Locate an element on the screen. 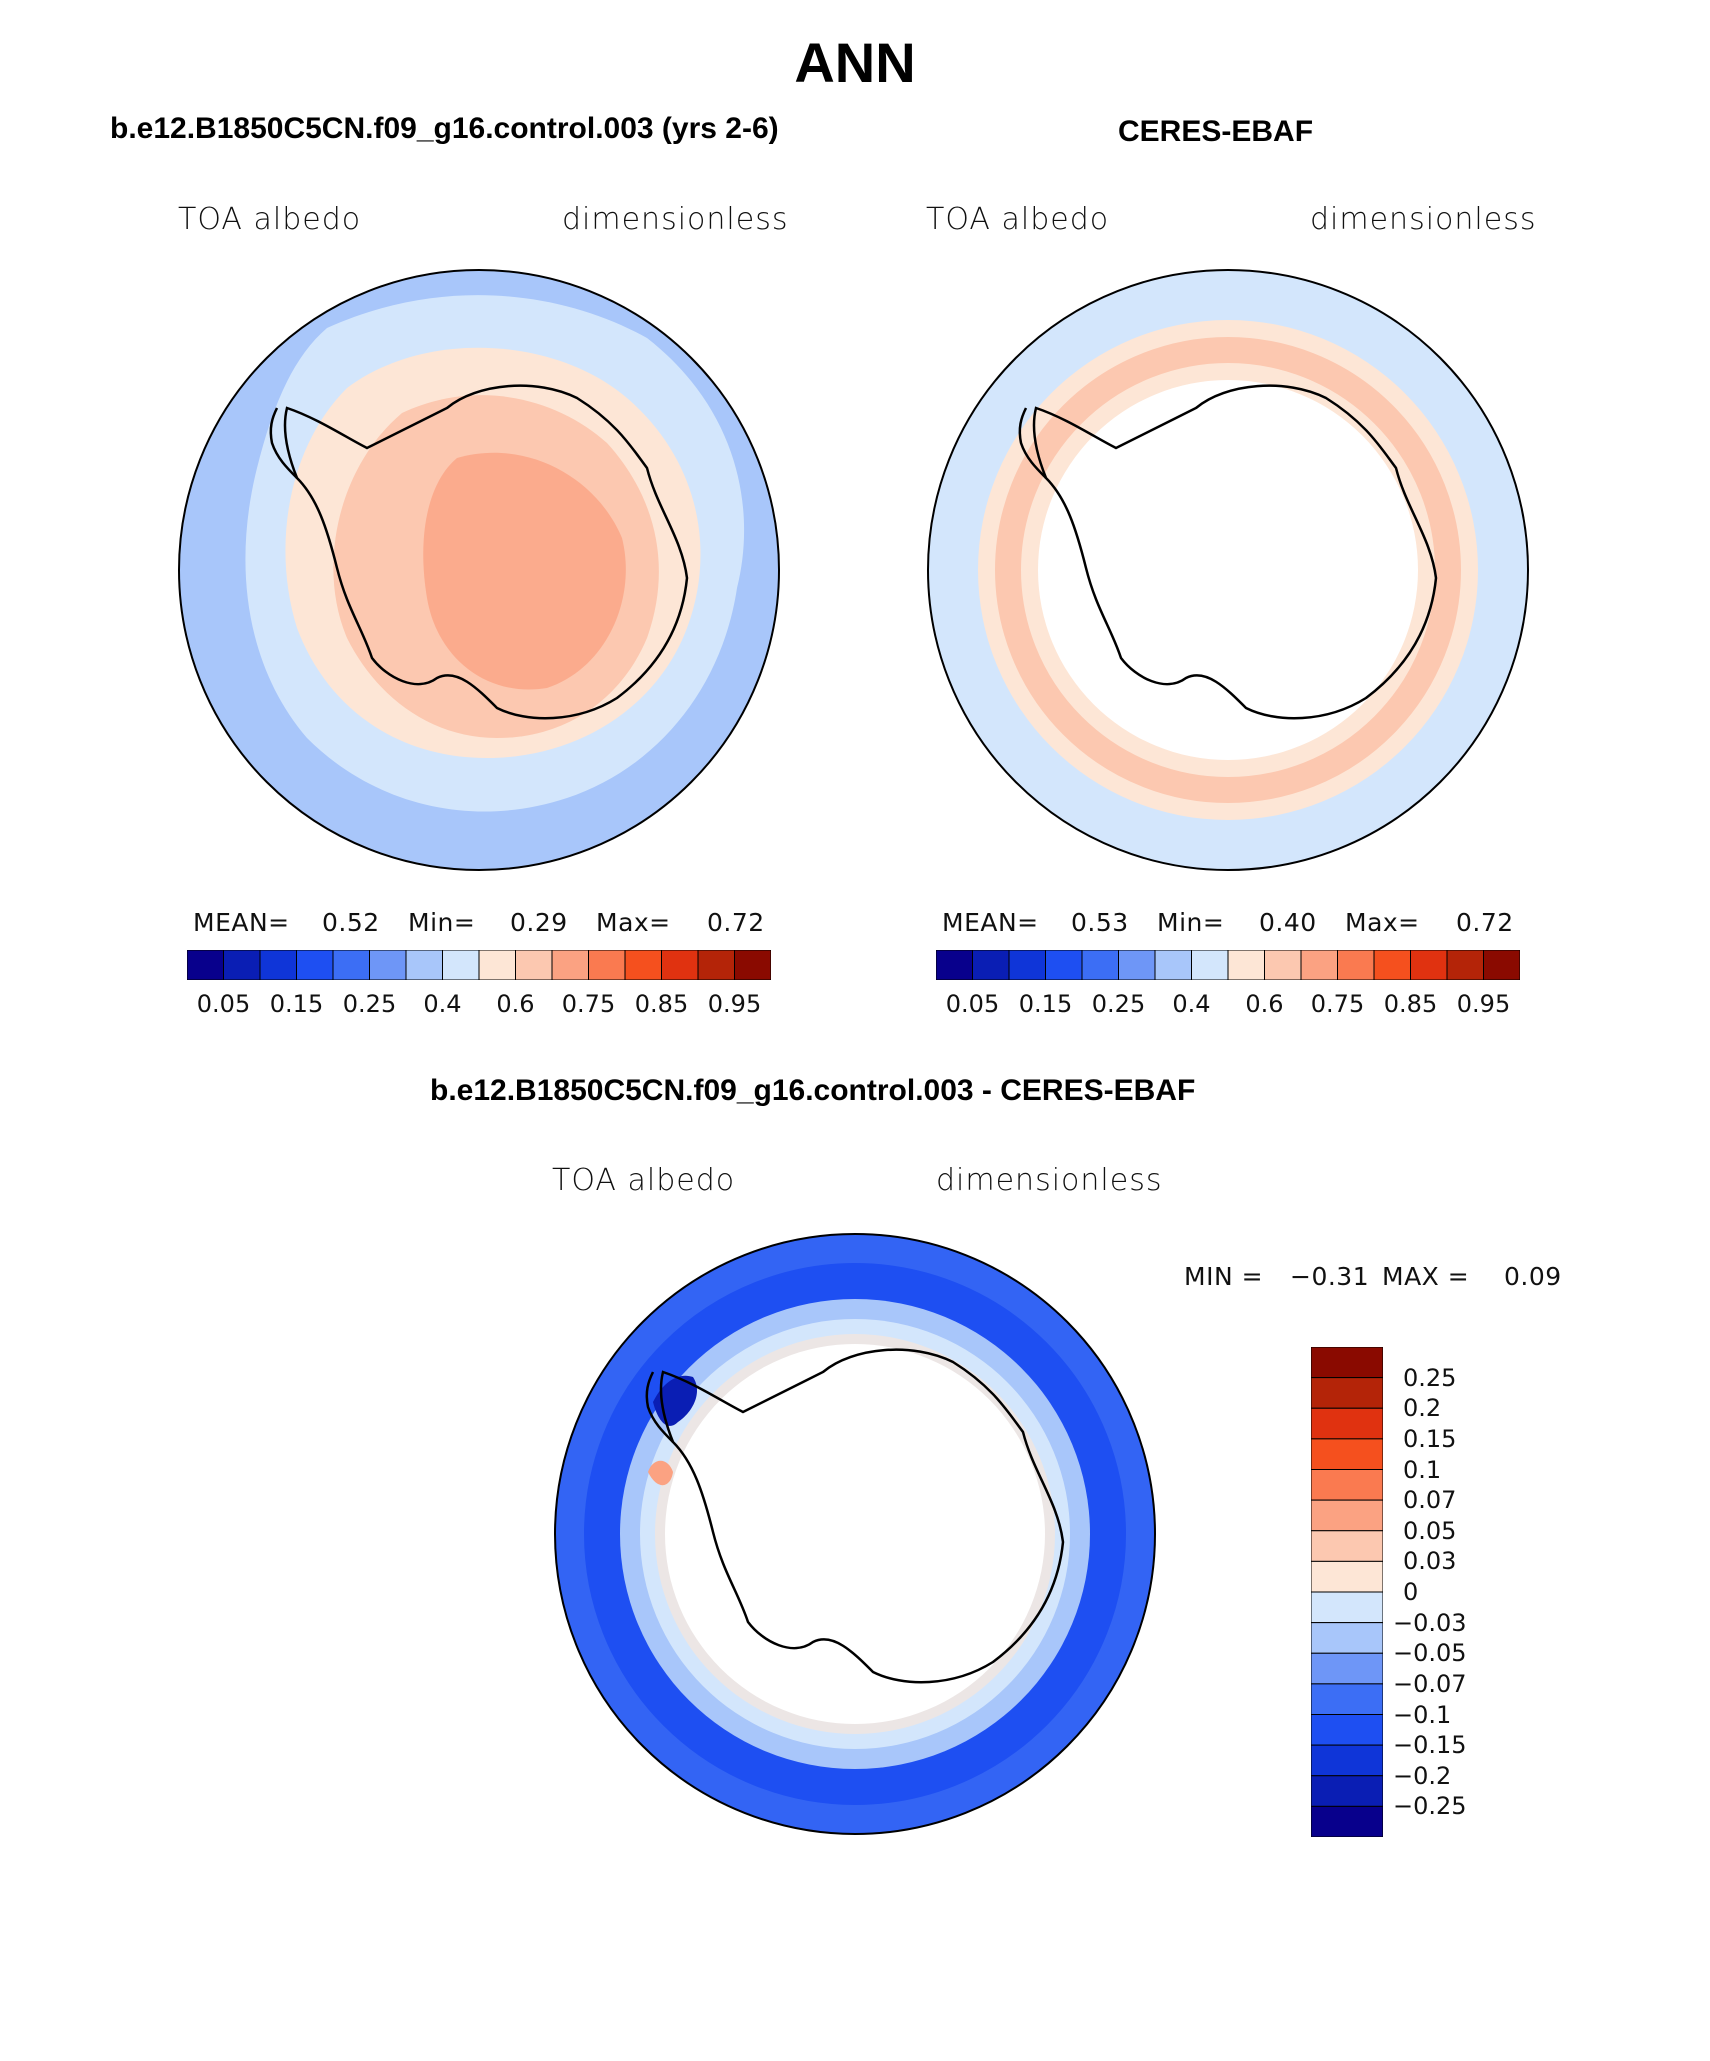  diff-variable: TOA albedo is located at coordinates (644, 1180).